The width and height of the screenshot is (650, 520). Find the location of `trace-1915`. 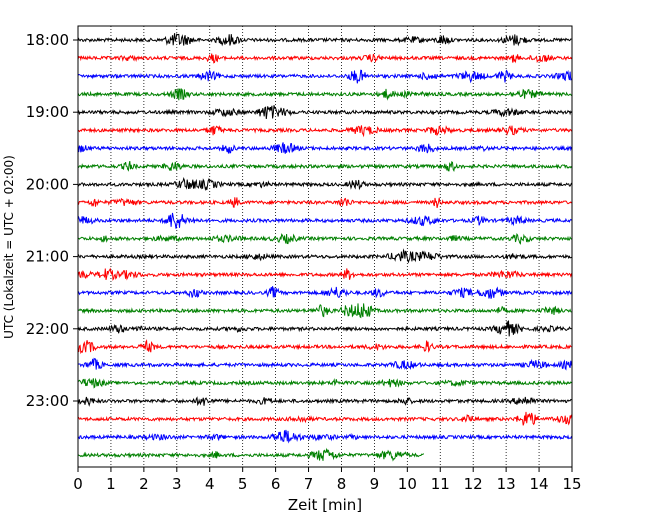

trace-1915 is located at coordinates (324, 131).